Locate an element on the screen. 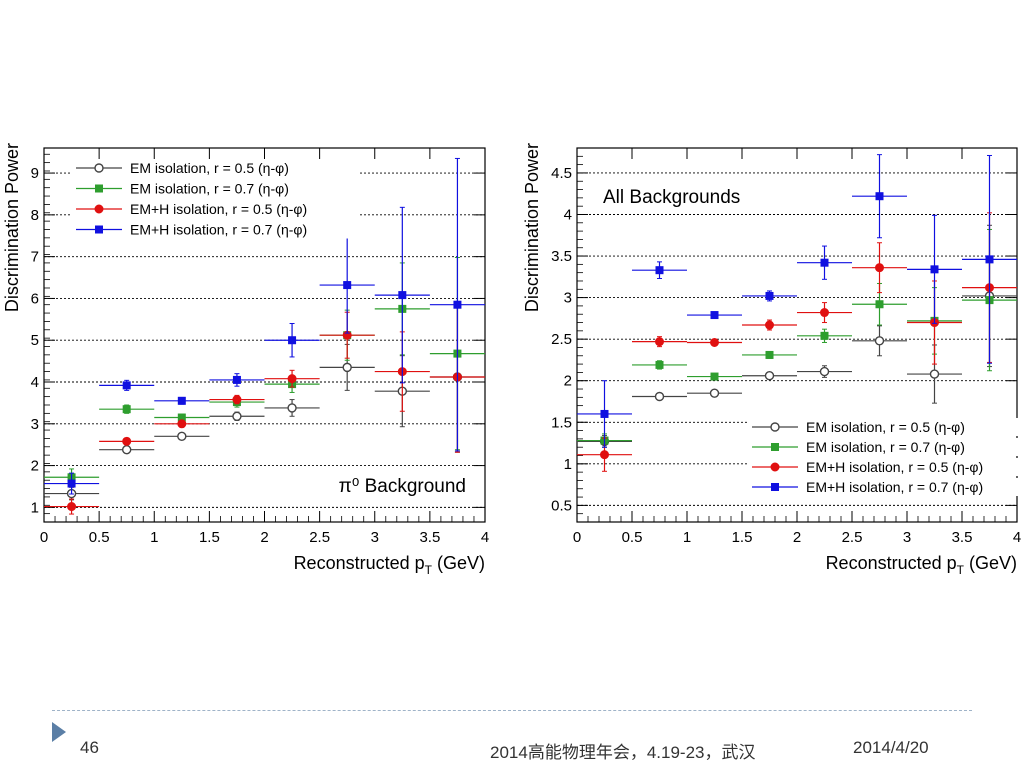  y-tick-label: 1.5 is located at coordinates (561, 422).